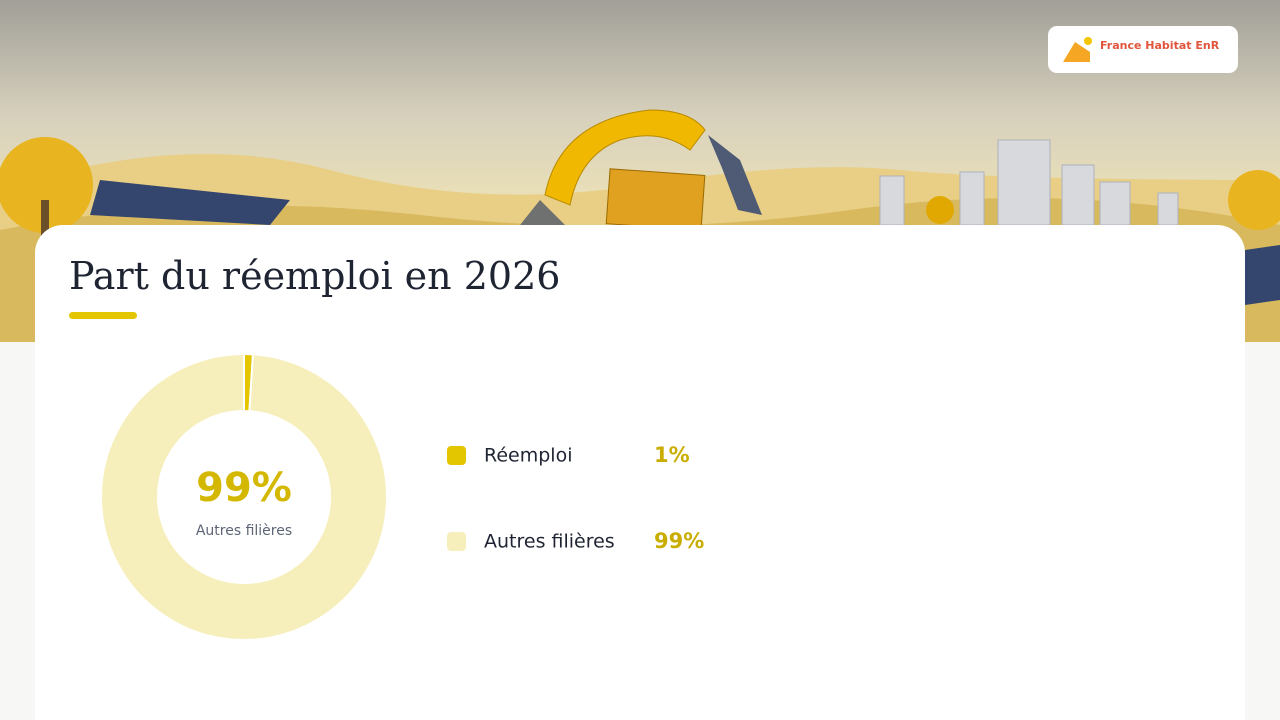  Describe the element at coordinates (314, 276) in the screenshot. I see `chart-title: Part du réemploi en 2026` at that location.